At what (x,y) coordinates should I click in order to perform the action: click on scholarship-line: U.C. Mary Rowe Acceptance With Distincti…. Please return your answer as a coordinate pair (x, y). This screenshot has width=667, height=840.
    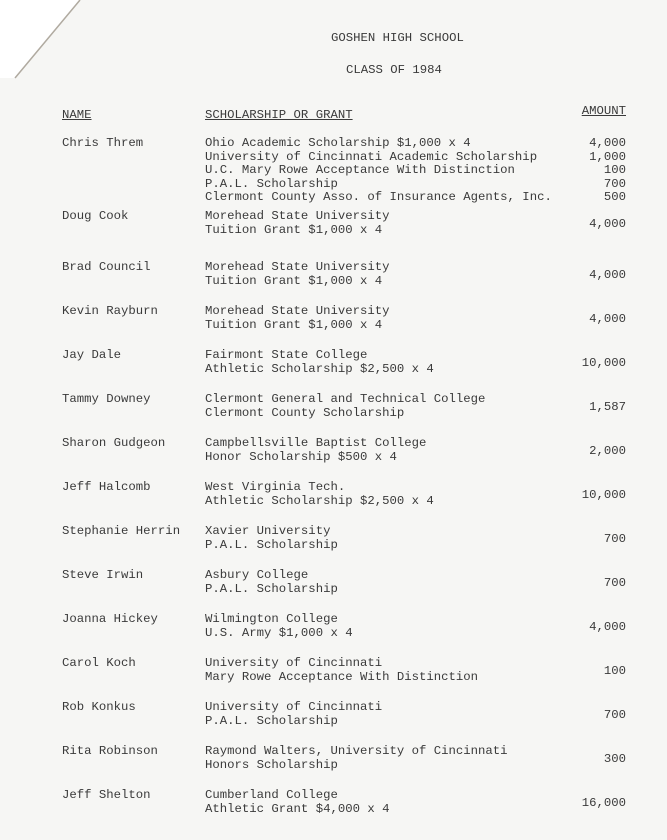
    Looking at the image, I should click on (360, 170).